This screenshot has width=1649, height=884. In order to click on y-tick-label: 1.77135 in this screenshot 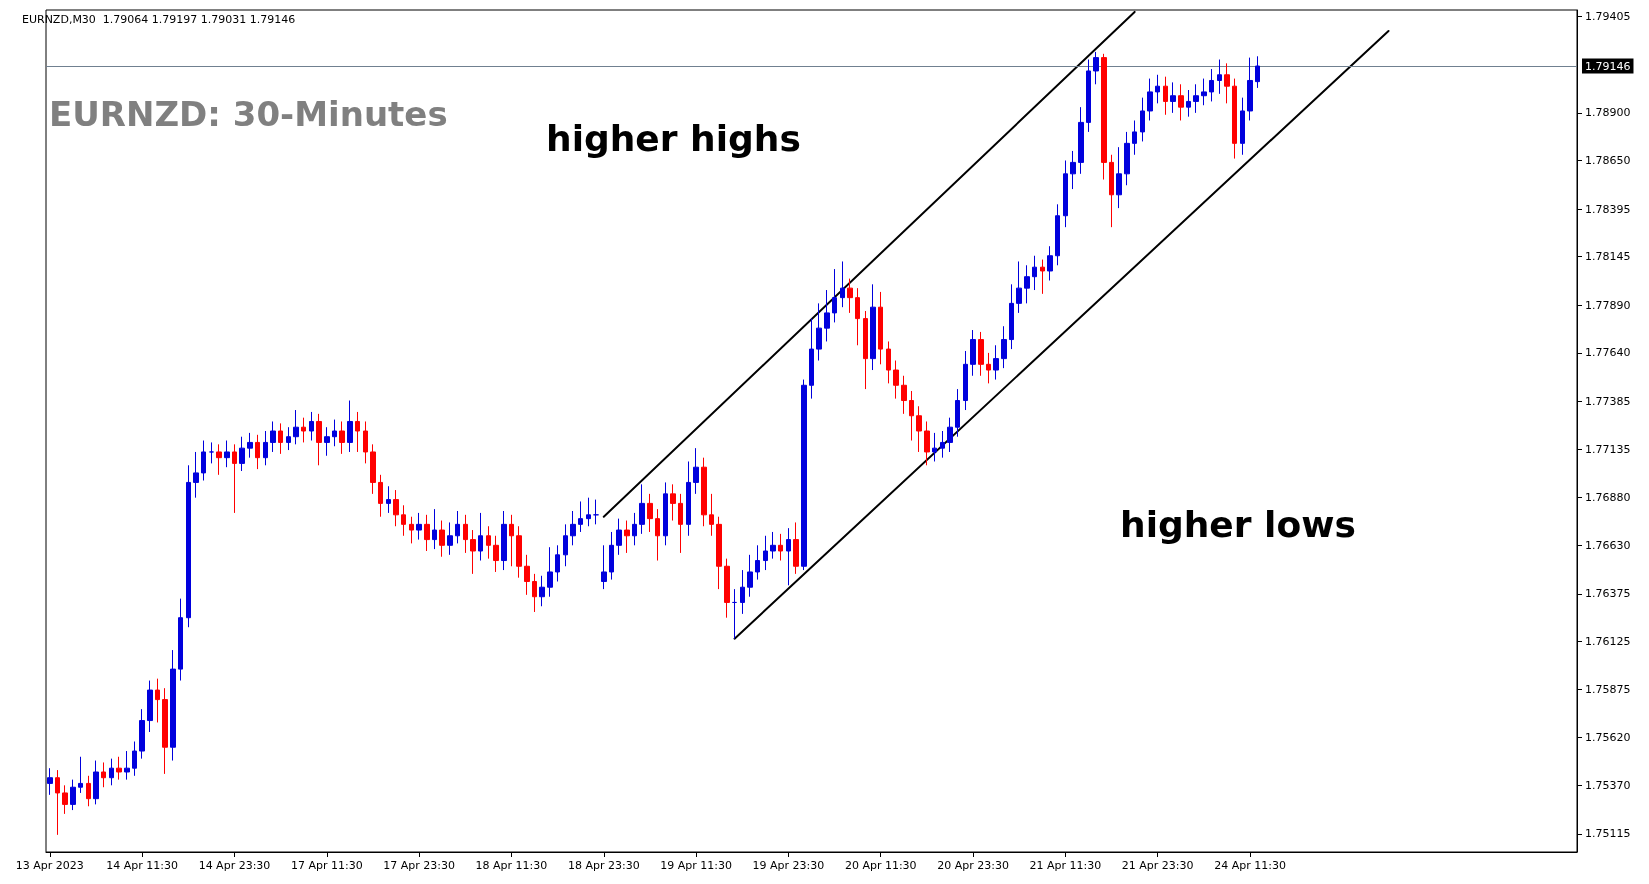, I will do `click(1608, 449)`.